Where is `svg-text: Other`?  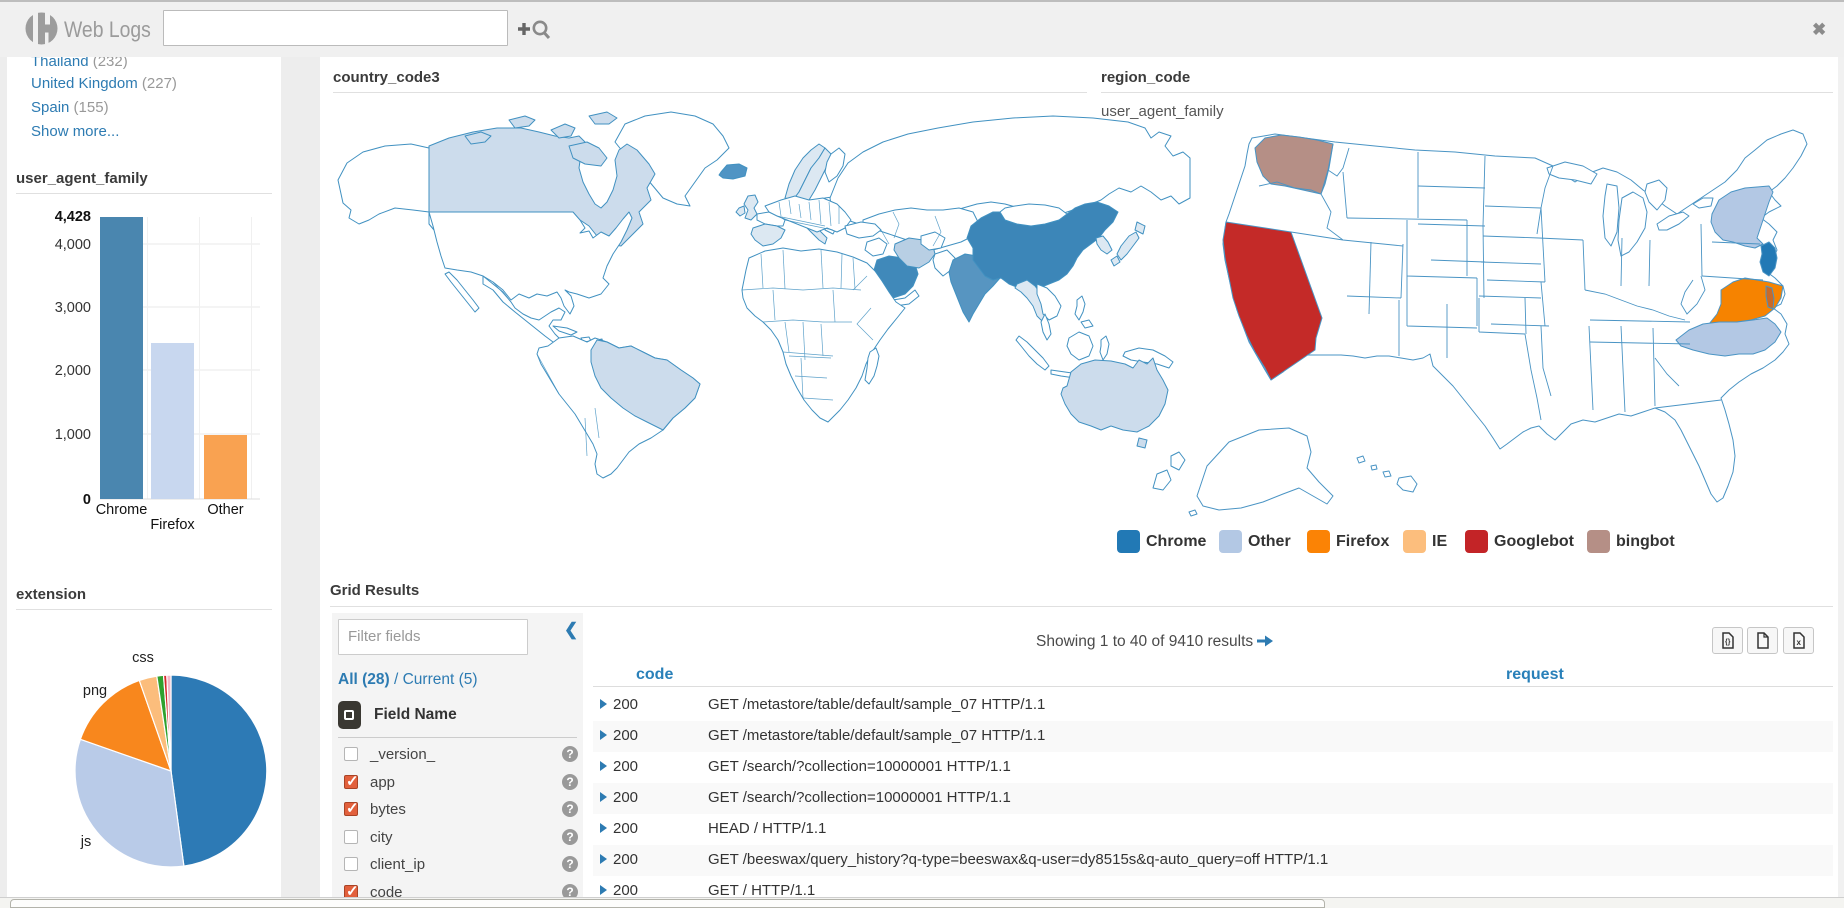 svg-text: Other is located at coordinates (225, 510).